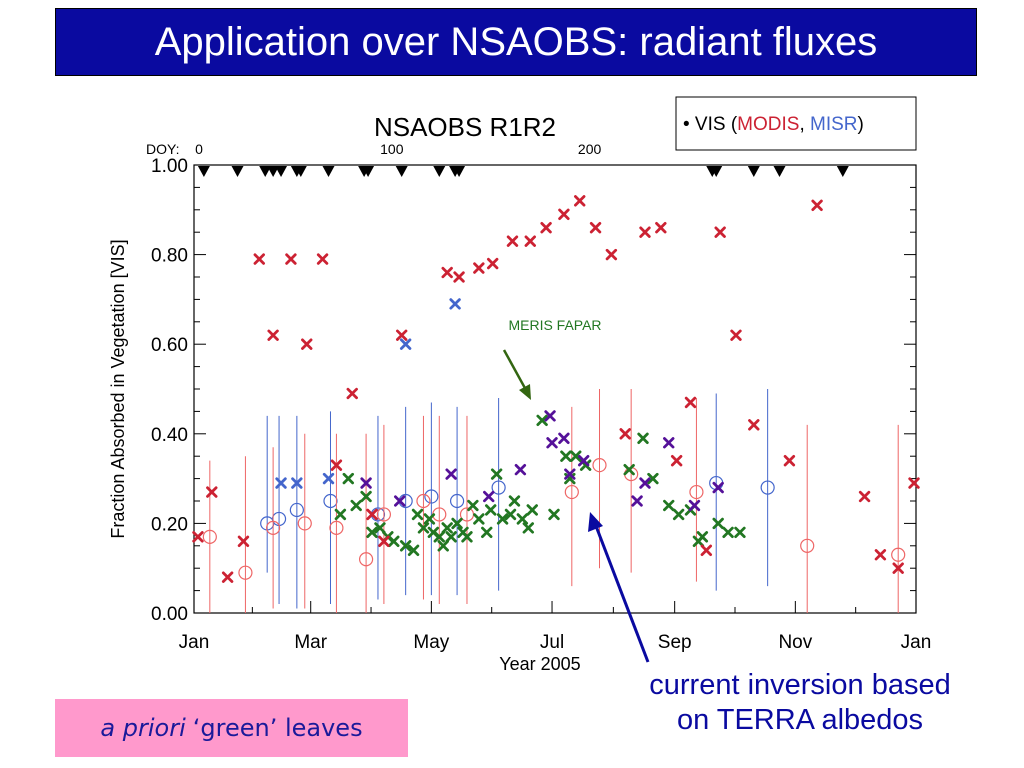 Image resolution: width=1024 pixels, height=768 pixels. I want to click on legend-suffix: ), so click(861, 124).